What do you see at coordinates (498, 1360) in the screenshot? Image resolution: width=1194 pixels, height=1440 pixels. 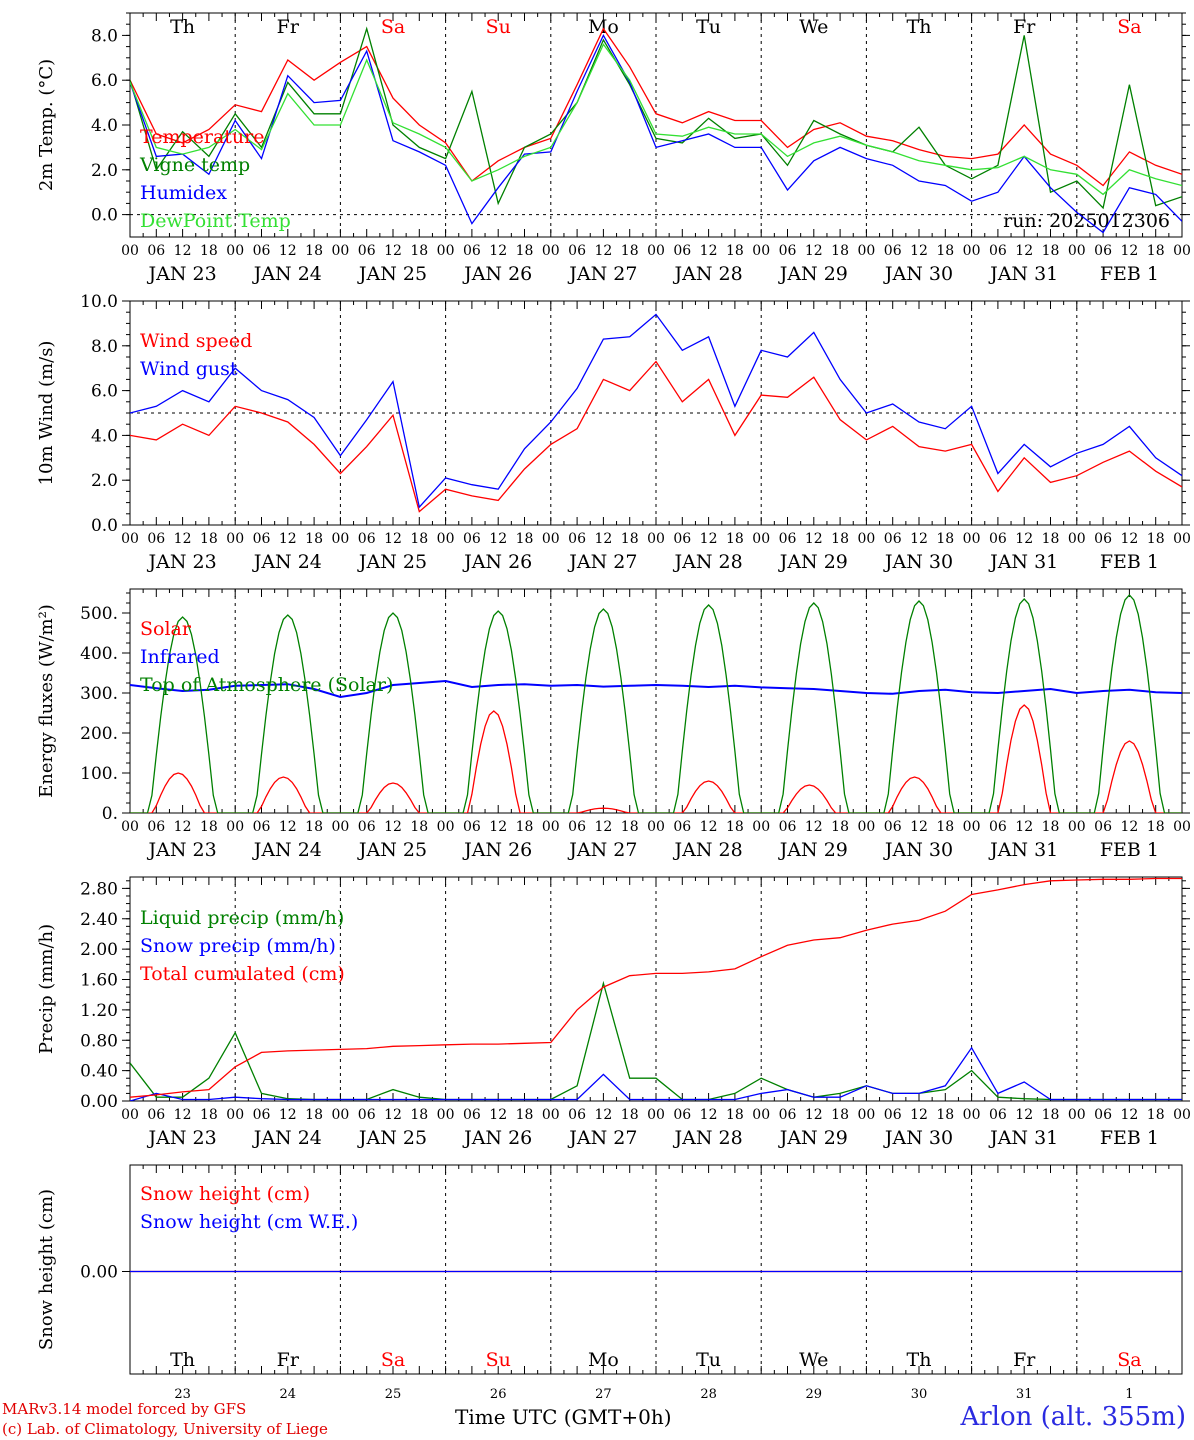 I see `day-name-label: Su` at bounding box center [498, 1360].